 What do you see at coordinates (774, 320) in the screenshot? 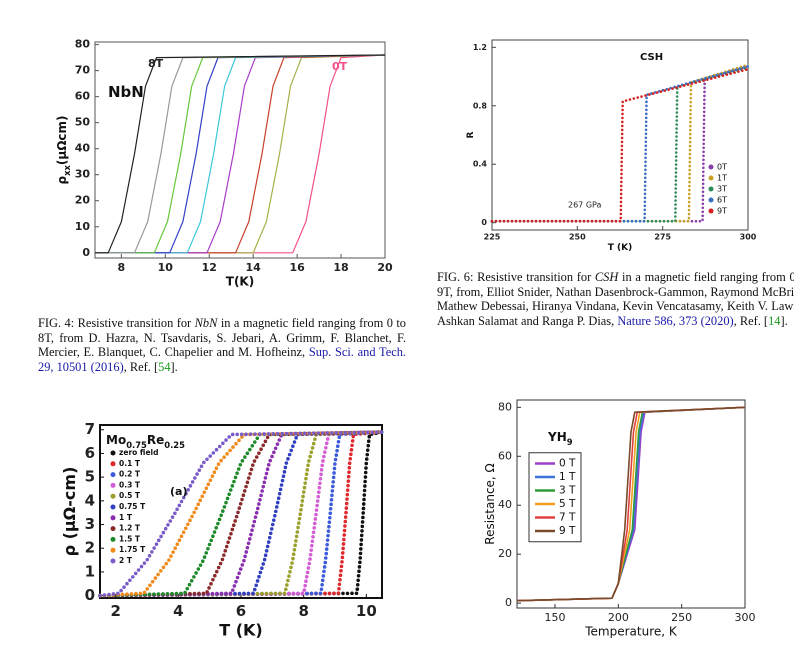
I see `caption-ref: 14` at bounding box center [774, 320].